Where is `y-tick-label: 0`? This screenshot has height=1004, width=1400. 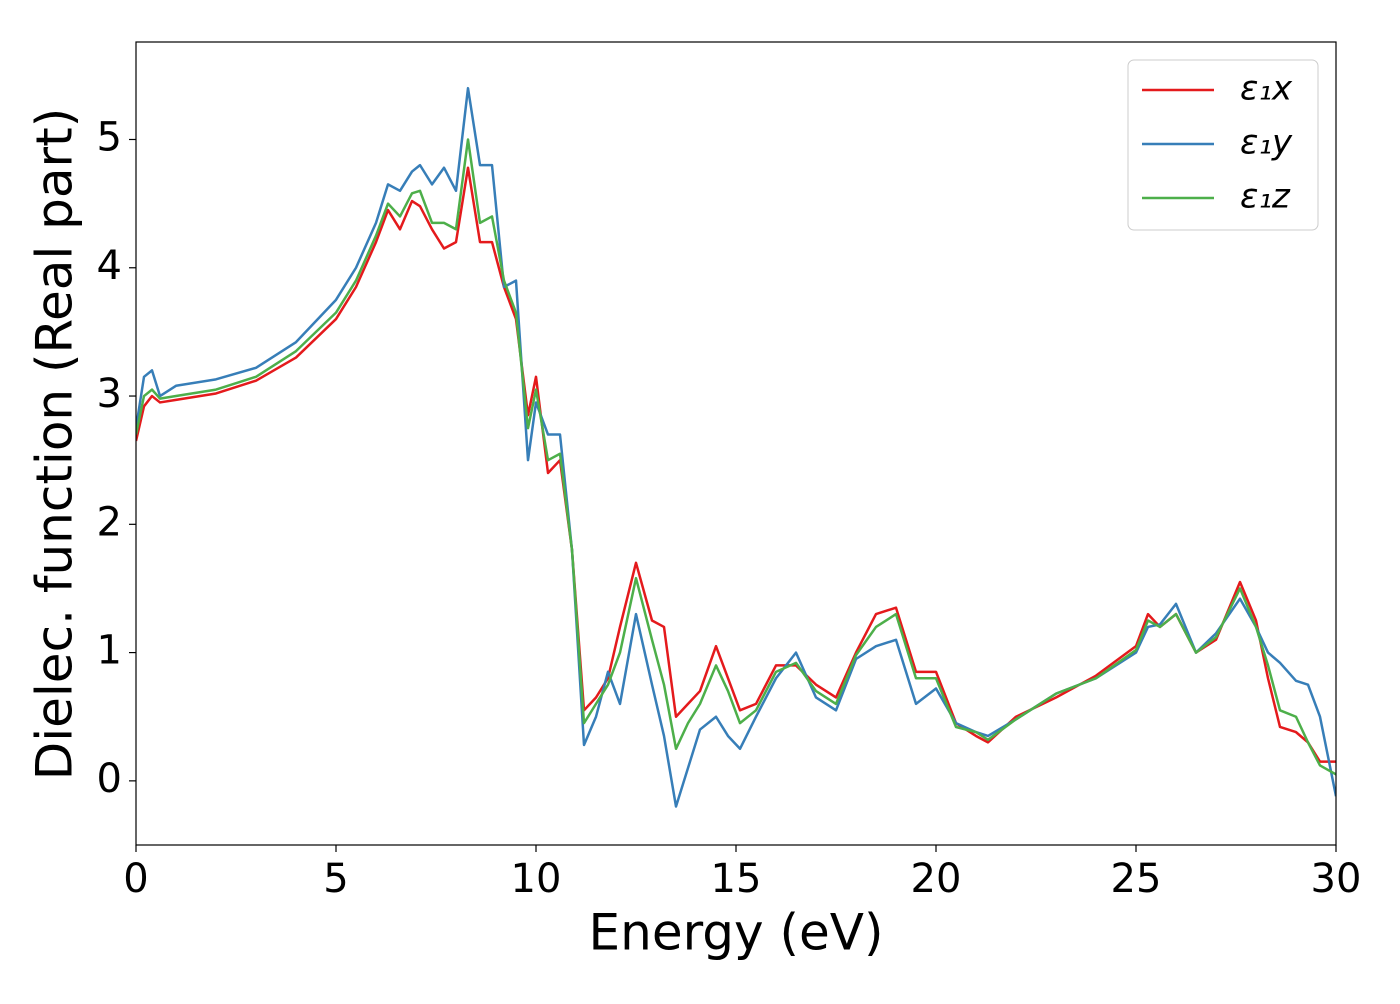 y-tick-label: 0 is located at coordinates (109, 779).